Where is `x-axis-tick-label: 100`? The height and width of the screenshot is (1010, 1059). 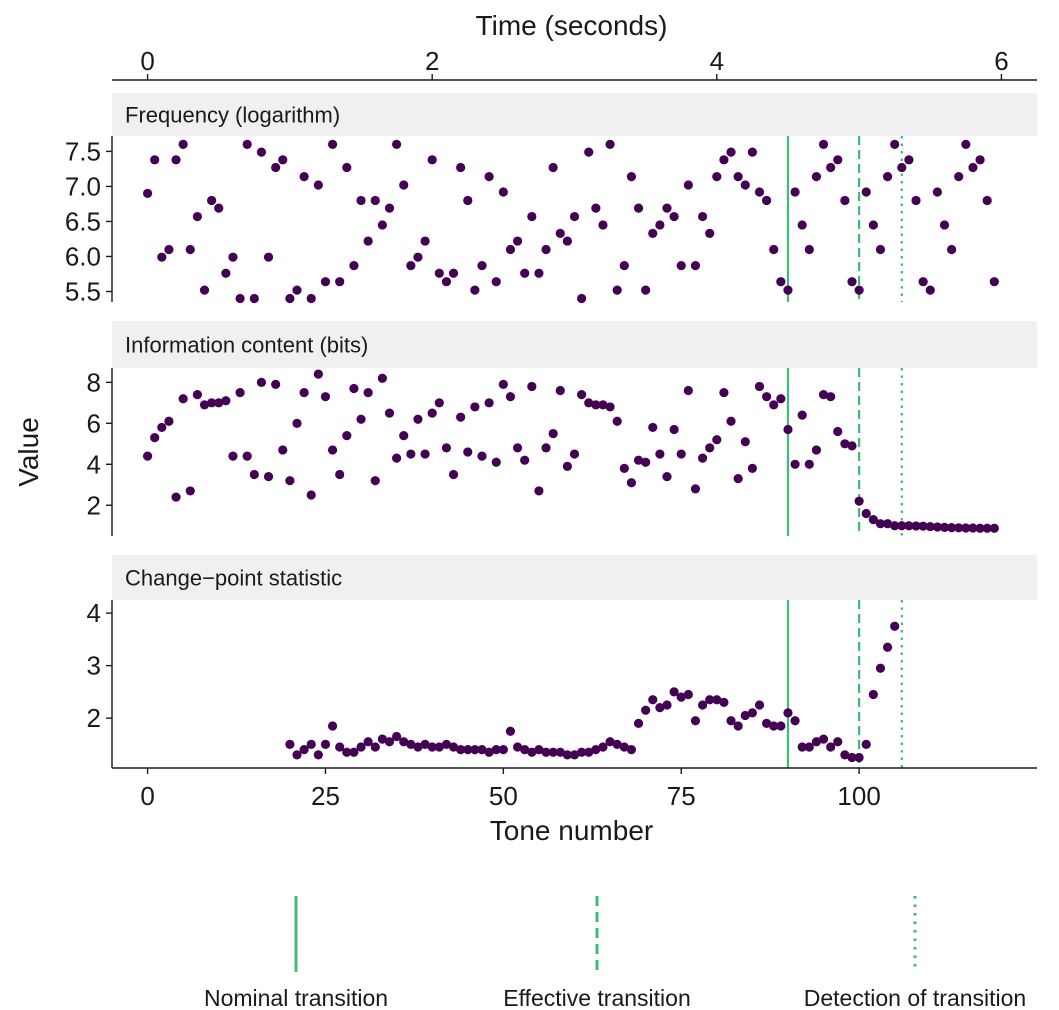
x-axis-tick-label: 100 is located at coordinates (858, 796).